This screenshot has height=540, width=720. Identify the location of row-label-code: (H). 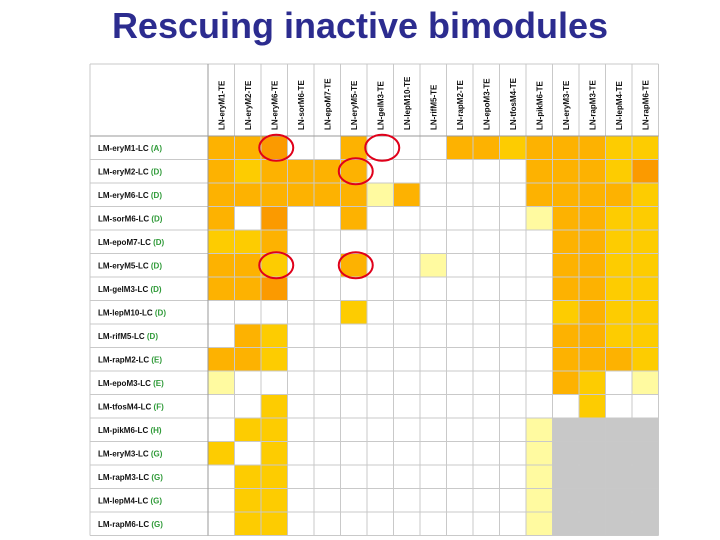
(155, 430).